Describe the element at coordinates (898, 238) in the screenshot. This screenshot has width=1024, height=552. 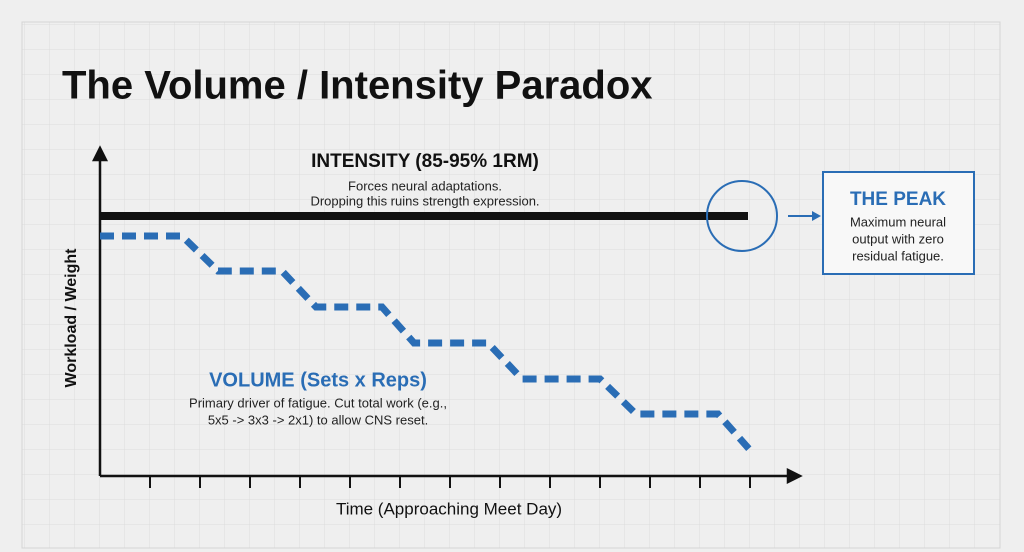
I see `peak-text: output with zero` at that location.